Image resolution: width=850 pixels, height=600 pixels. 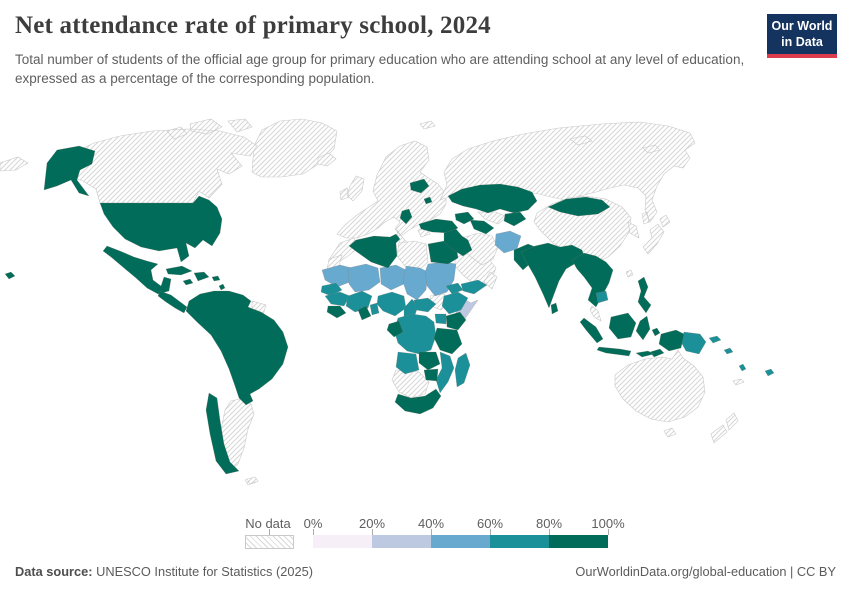 I want to click on country-namibia-botswana, so click(x=410, y=384).